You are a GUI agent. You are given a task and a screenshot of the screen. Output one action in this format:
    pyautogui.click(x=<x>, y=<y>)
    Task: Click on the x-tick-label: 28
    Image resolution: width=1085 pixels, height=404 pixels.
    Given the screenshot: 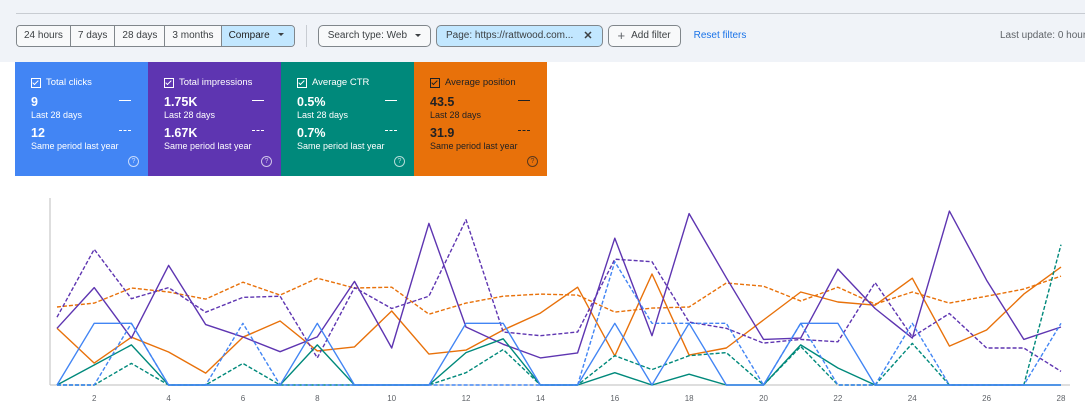 What is the action you would take?
    pyautogui.click(x=1061, y=398)
    